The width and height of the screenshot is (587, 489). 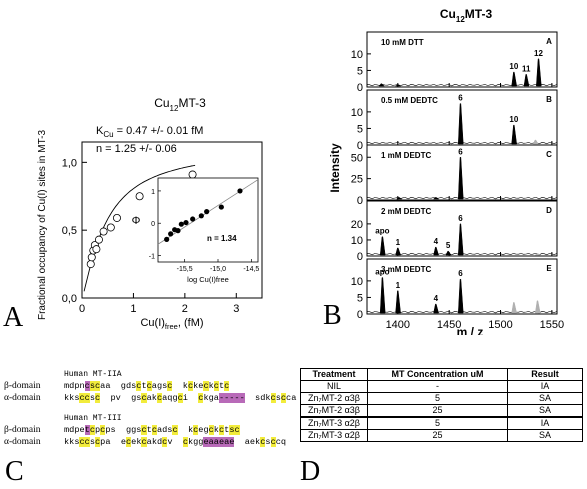 What do you see at coordinates (437, 374) in the screenshot?
I see `column-header: MT Concentration uM` at bounding box center [437, 374].